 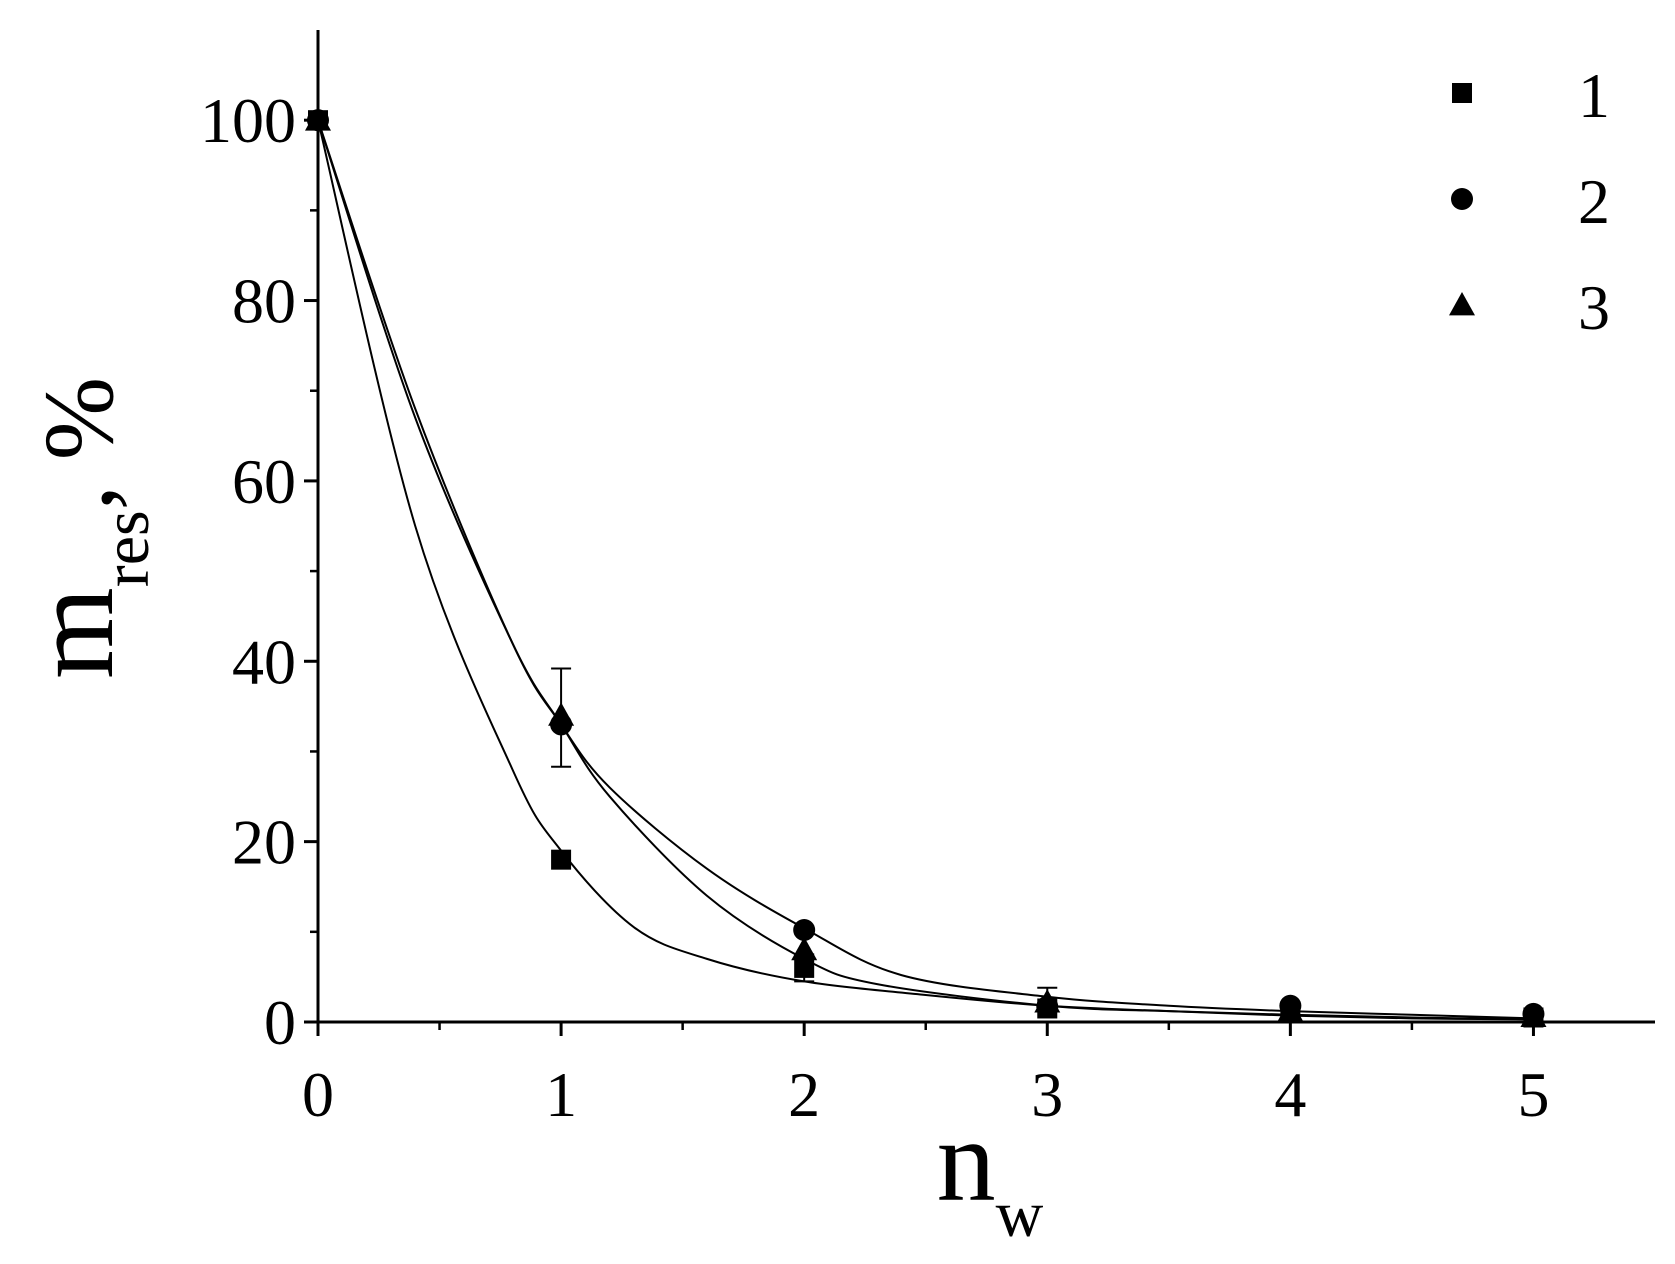 What do you see at coordinates (72, 633) in the screenshot?
I see `y-axis-title-main: m` at bounding box center [72, 633].